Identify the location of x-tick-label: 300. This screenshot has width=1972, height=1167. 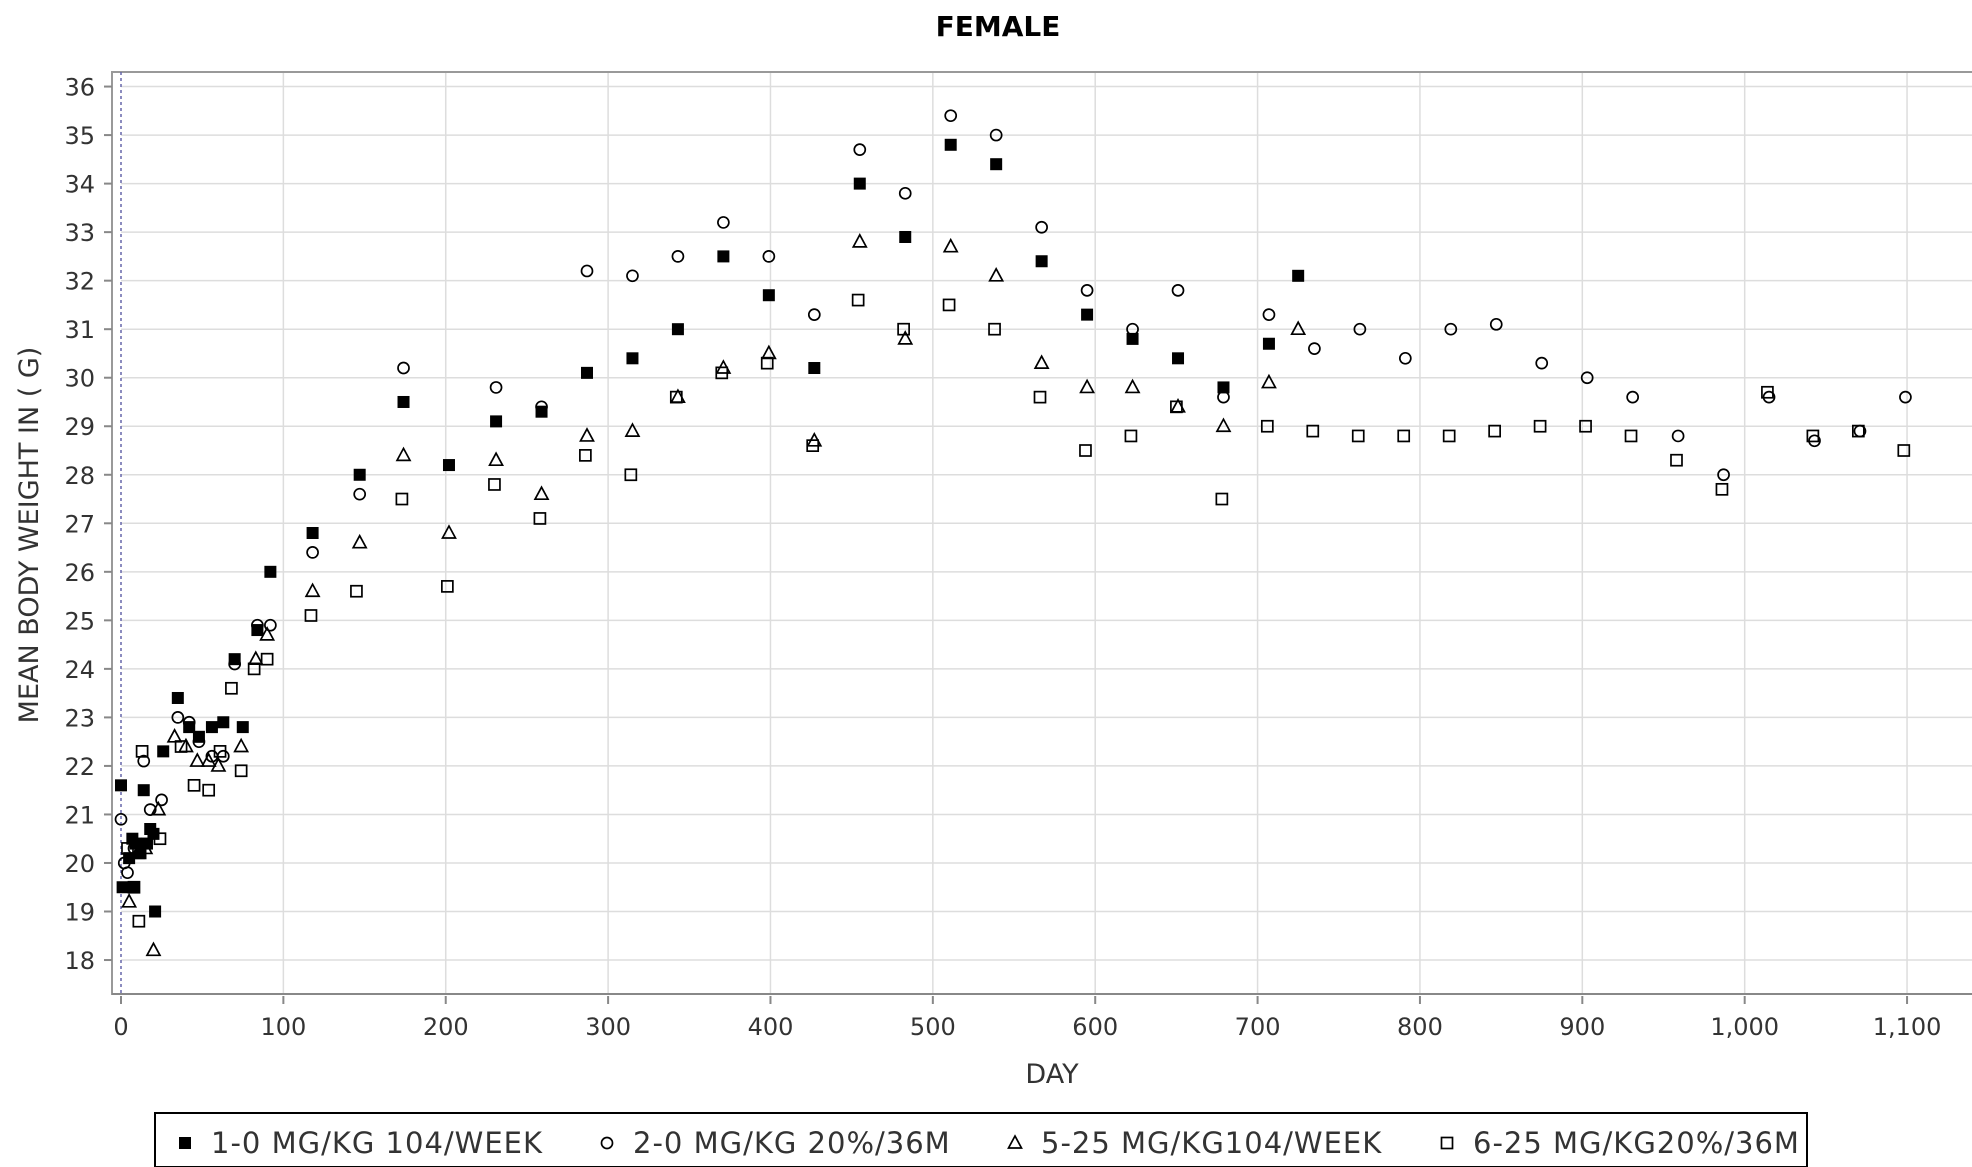
(608, 1027).